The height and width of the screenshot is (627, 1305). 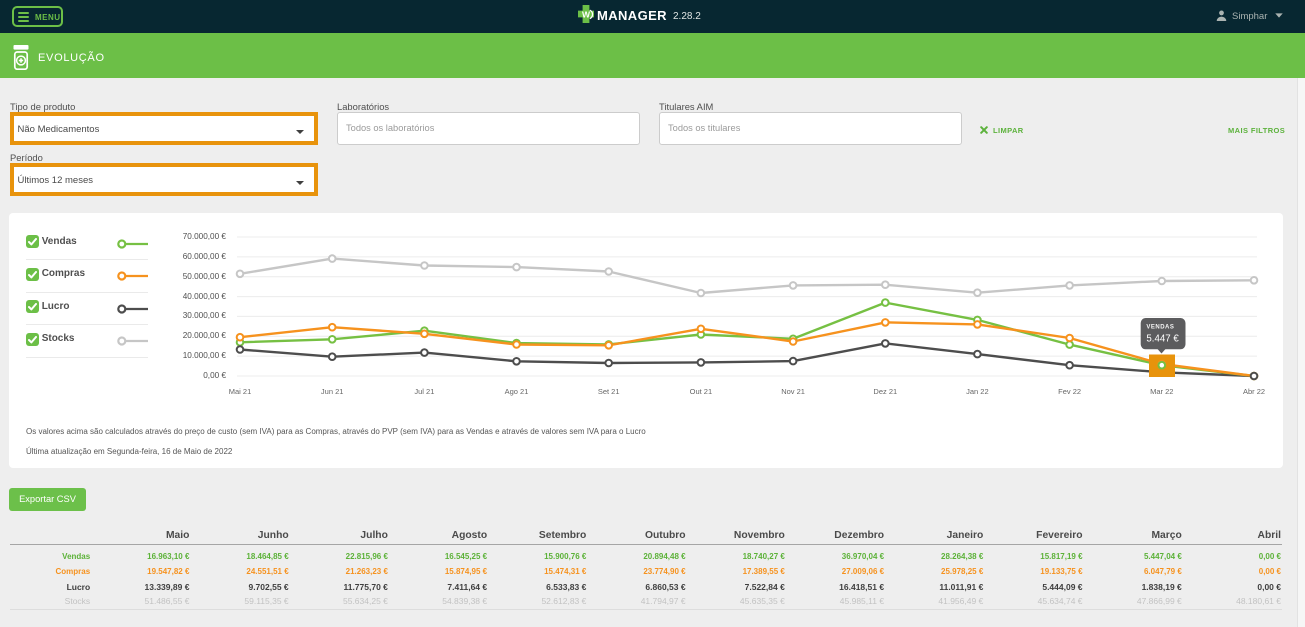 I want to click on svg-text: 5.447 €, so click(x=1162, y=338).